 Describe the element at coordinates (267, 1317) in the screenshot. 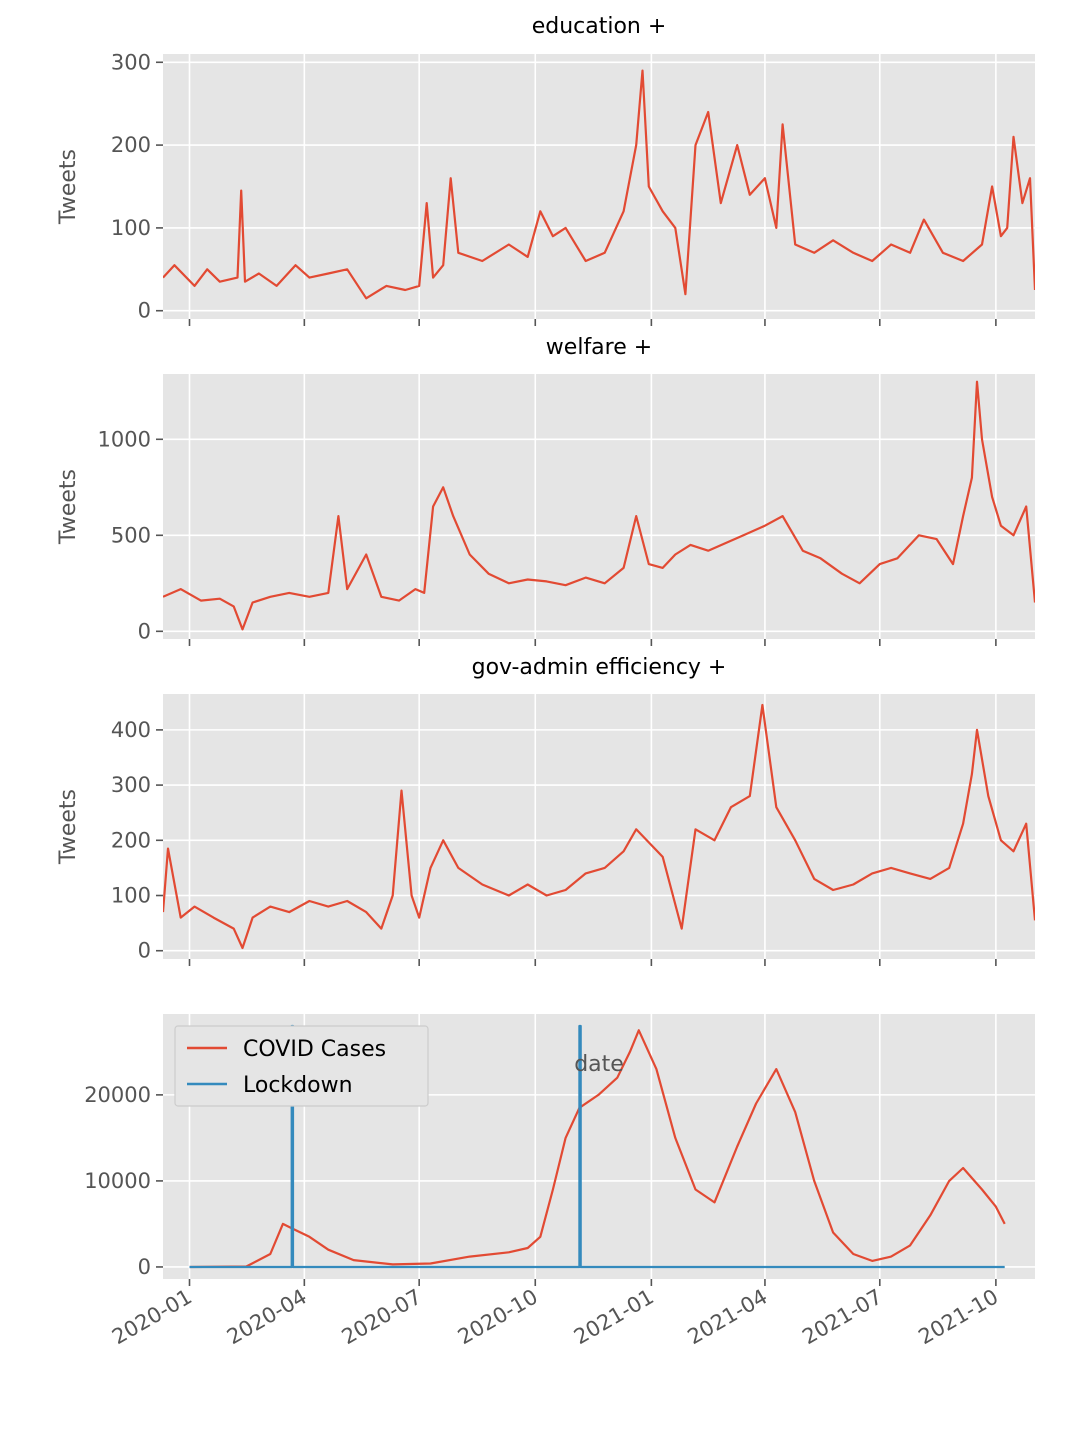

I see `x-tick-label: 2020-04` at that location.